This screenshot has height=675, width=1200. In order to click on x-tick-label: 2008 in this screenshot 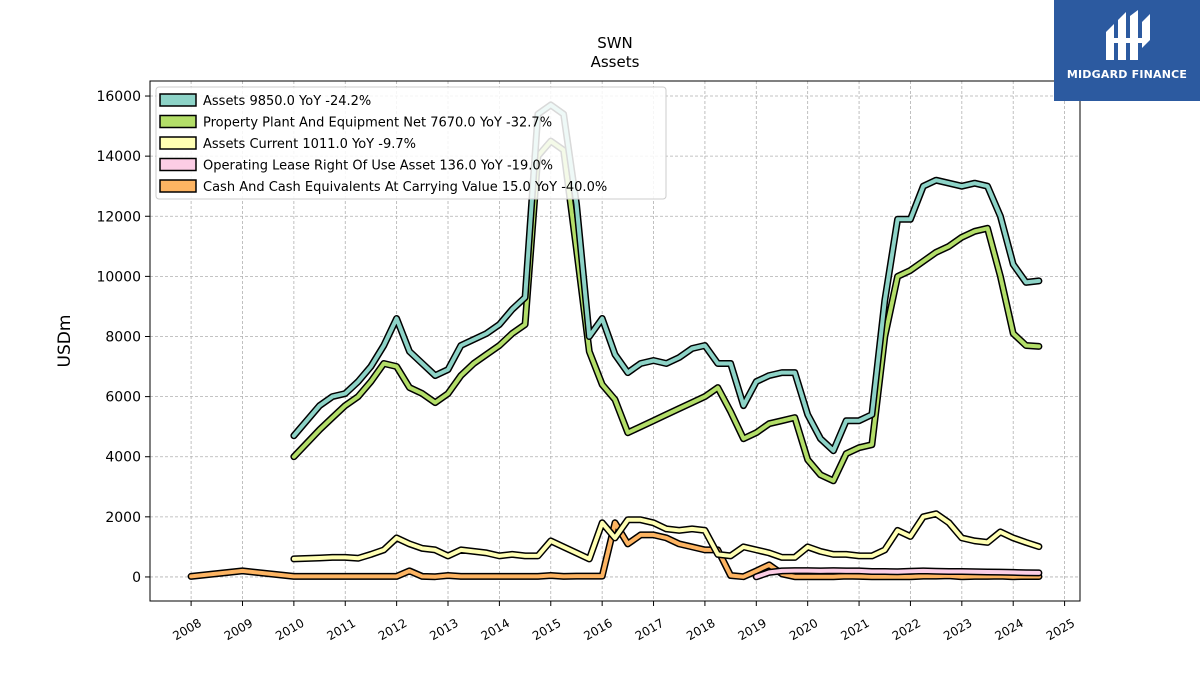, I will do `click(186, 629)`.